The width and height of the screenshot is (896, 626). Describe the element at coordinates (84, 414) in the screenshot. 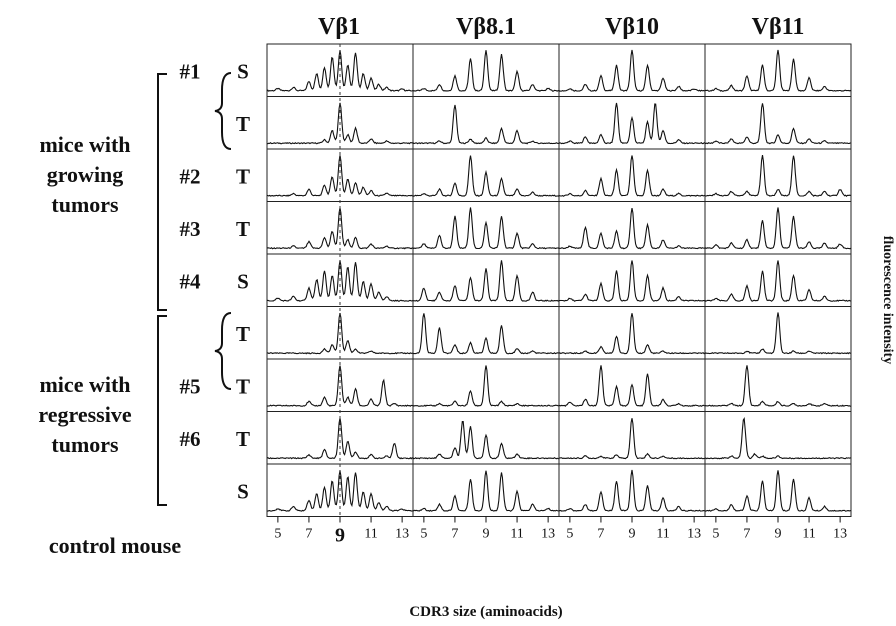

I see `group-label-line: regressive` at that location.